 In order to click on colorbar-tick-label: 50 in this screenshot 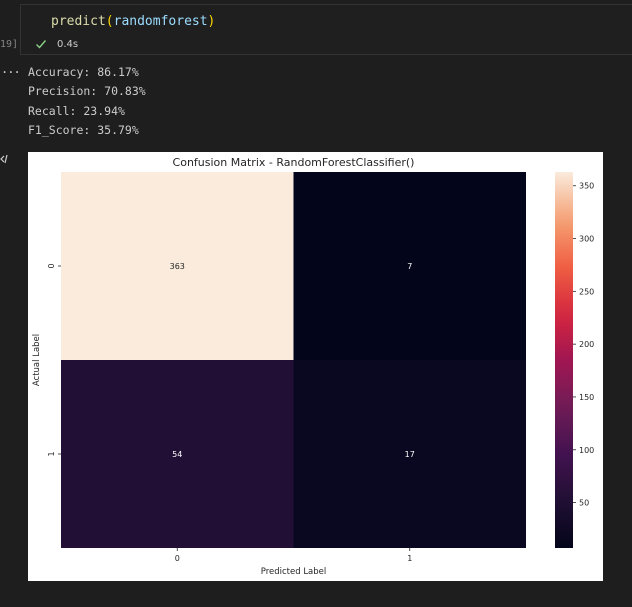, I will do `click(584, 503)`.